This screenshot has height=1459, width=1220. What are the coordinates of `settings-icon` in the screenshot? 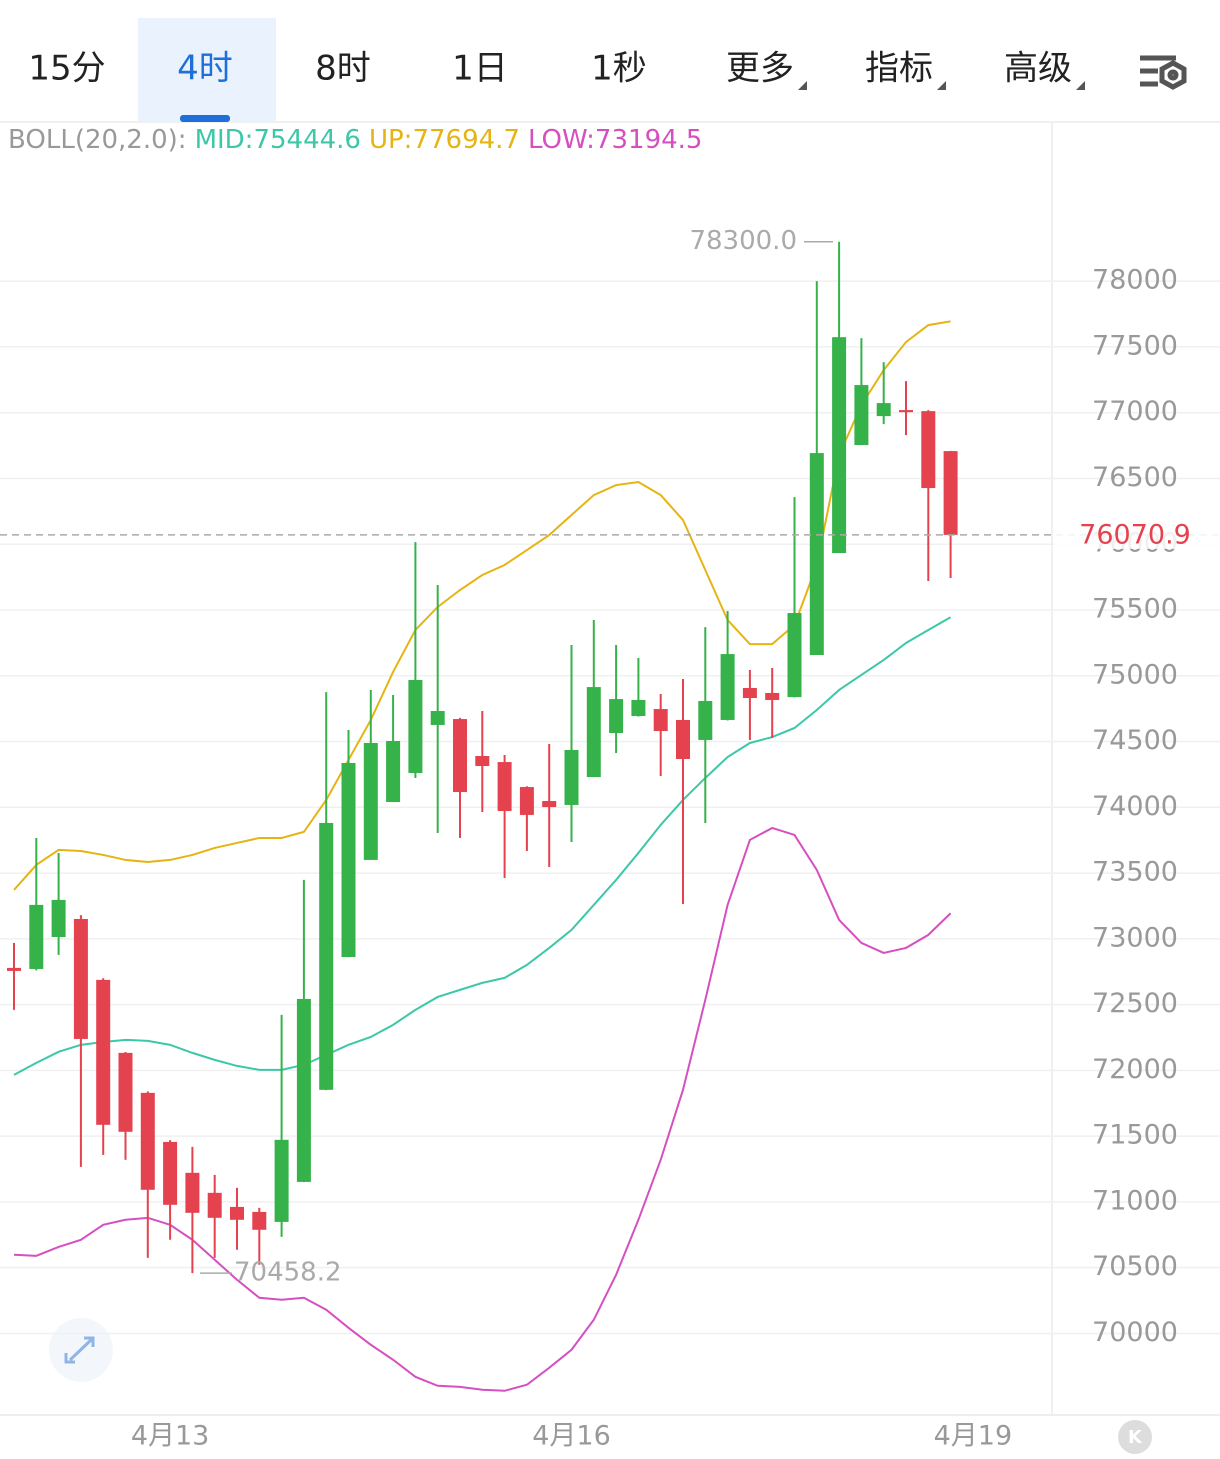 It's located at (1163, 72).